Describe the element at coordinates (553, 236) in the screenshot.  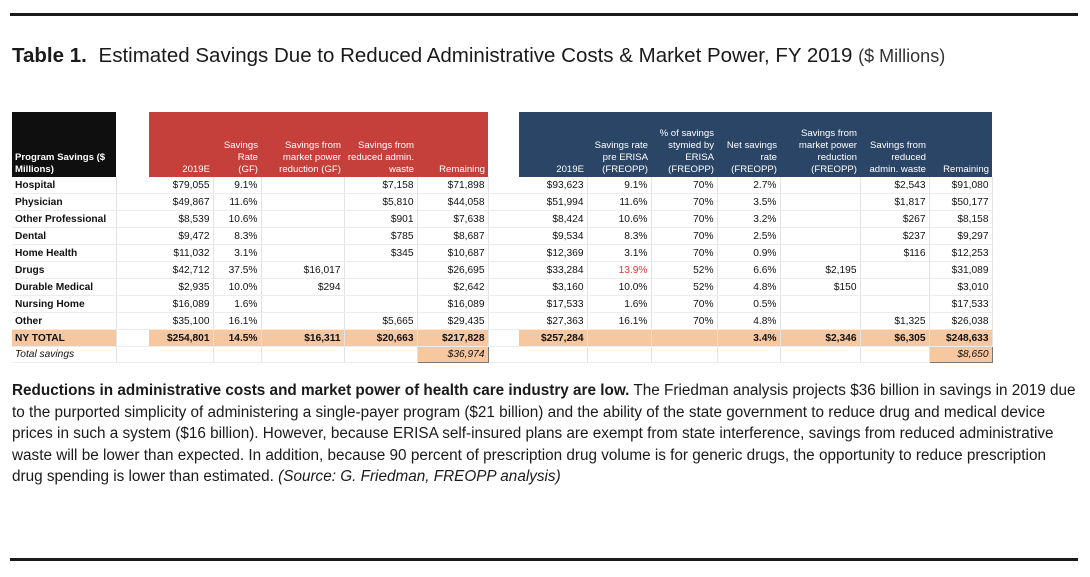
I see `cell-freopp: $9,534` at that location.